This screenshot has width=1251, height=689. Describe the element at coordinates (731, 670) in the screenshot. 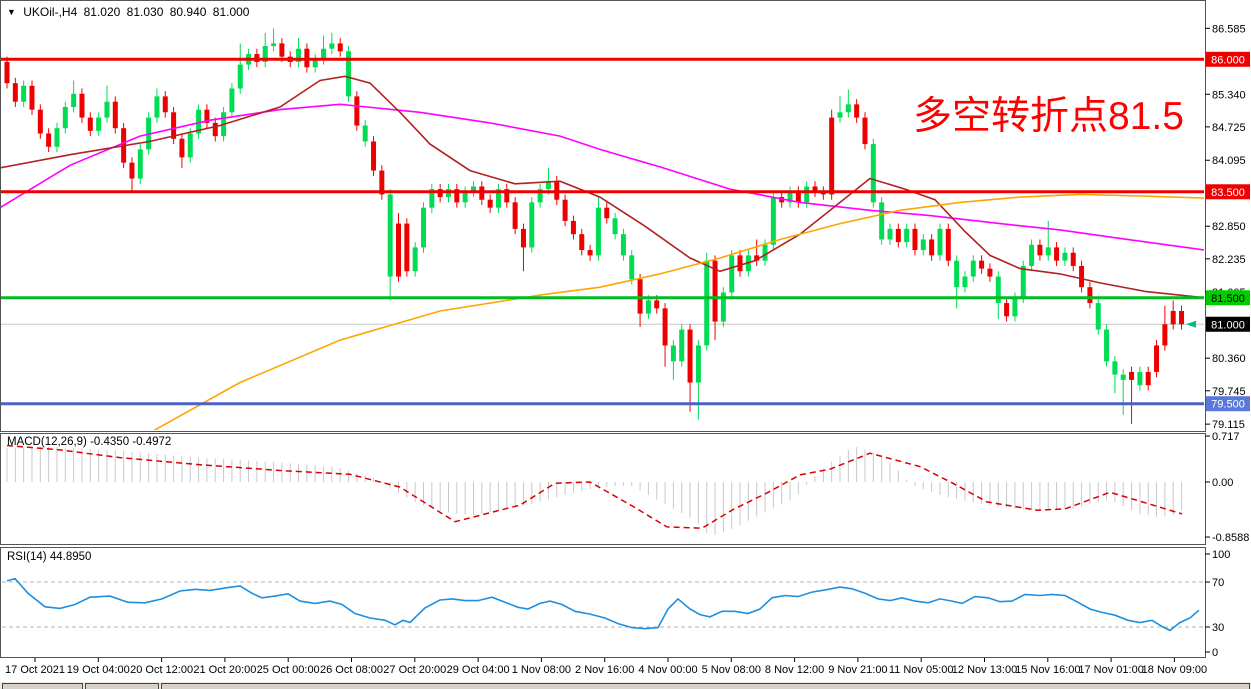

I see `time-tick-label: 5 Nov 08:00` at that location.